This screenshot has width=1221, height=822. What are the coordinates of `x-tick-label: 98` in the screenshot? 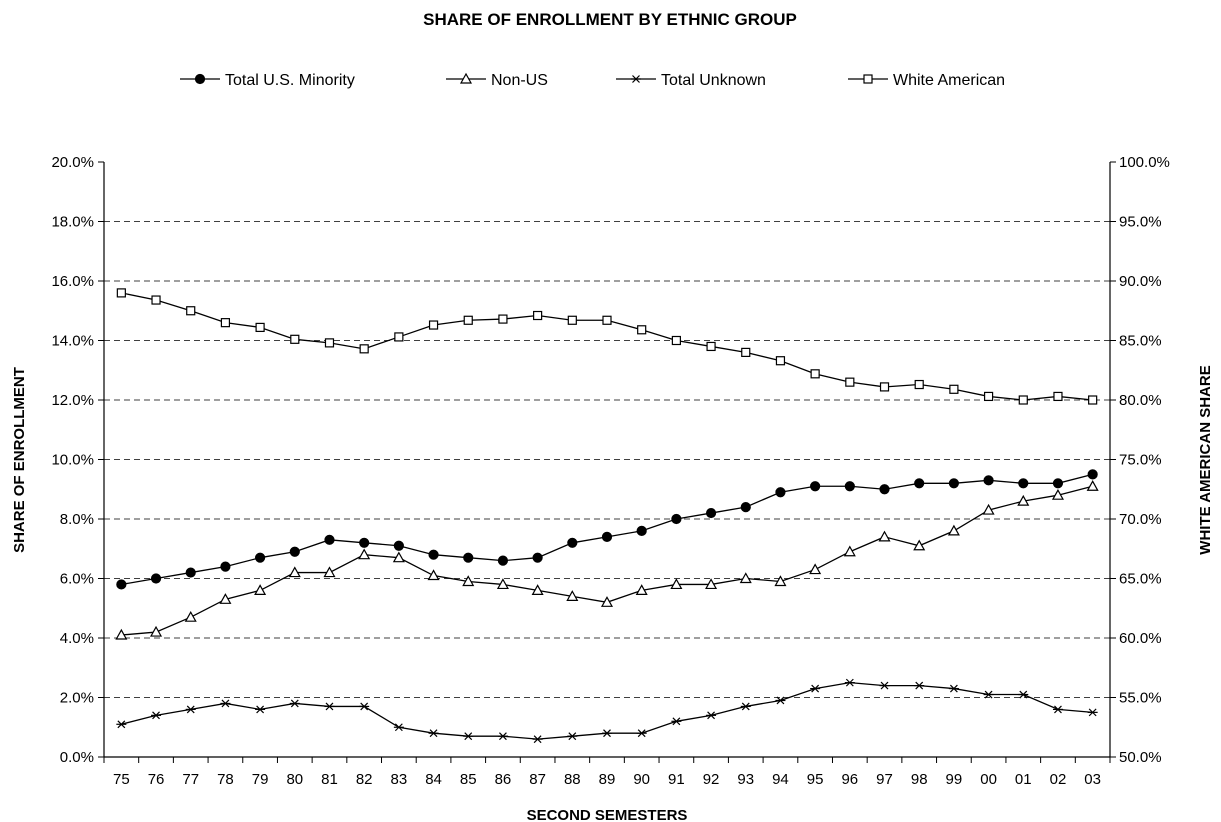 It's located at (919, 779).